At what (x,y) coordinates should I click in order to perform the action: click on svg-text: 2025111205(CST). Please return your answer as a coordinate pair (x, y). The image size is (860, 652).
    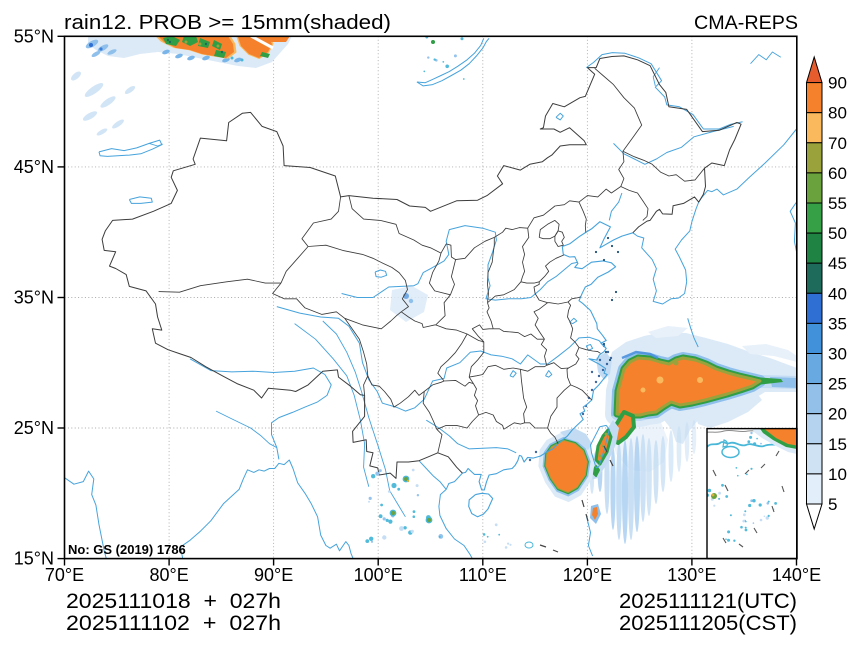
    Looking at the image, I should click on (708, 623).